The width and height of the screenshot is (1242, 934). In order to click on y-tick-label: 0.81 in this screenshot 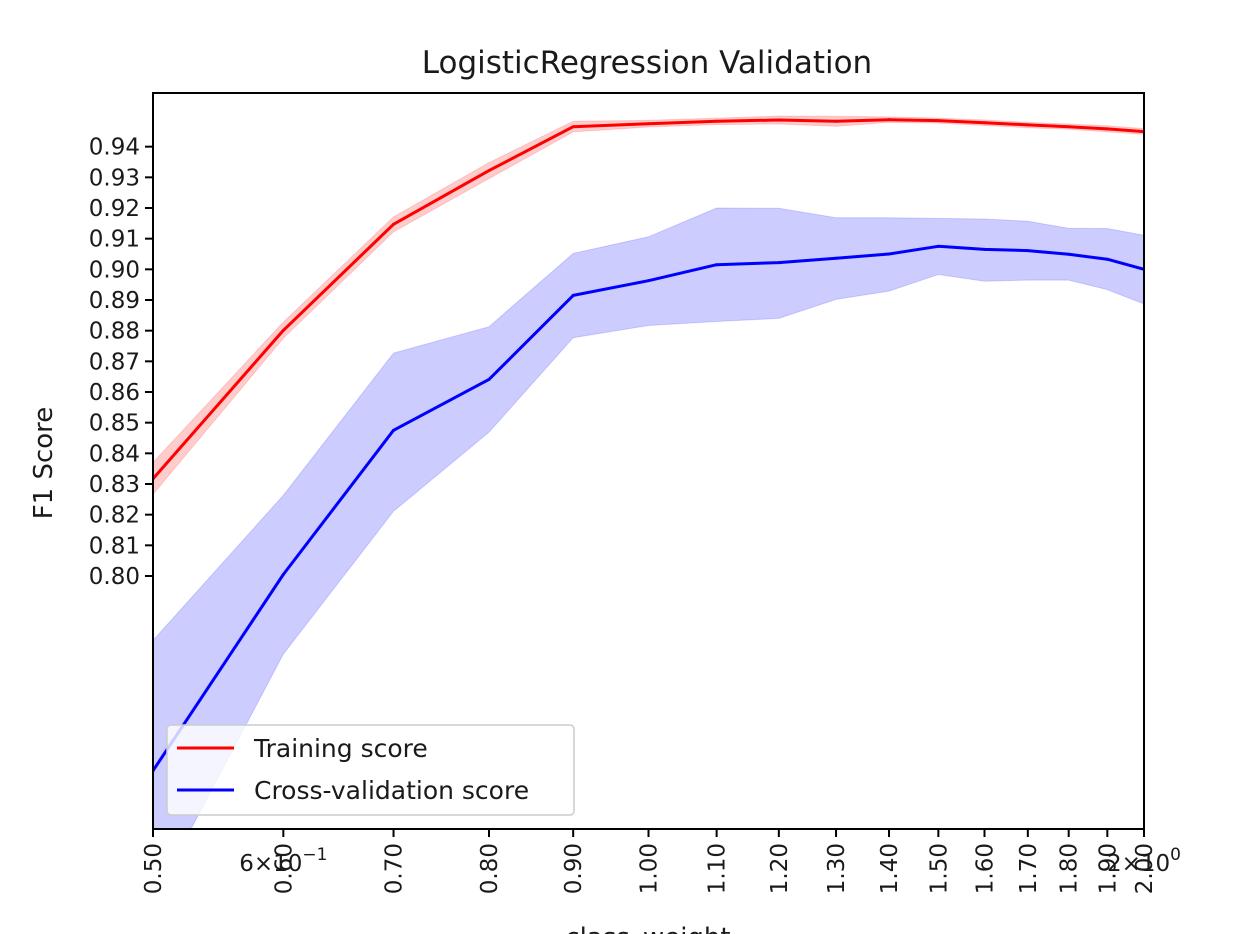, I will do `click(114, 546)`.